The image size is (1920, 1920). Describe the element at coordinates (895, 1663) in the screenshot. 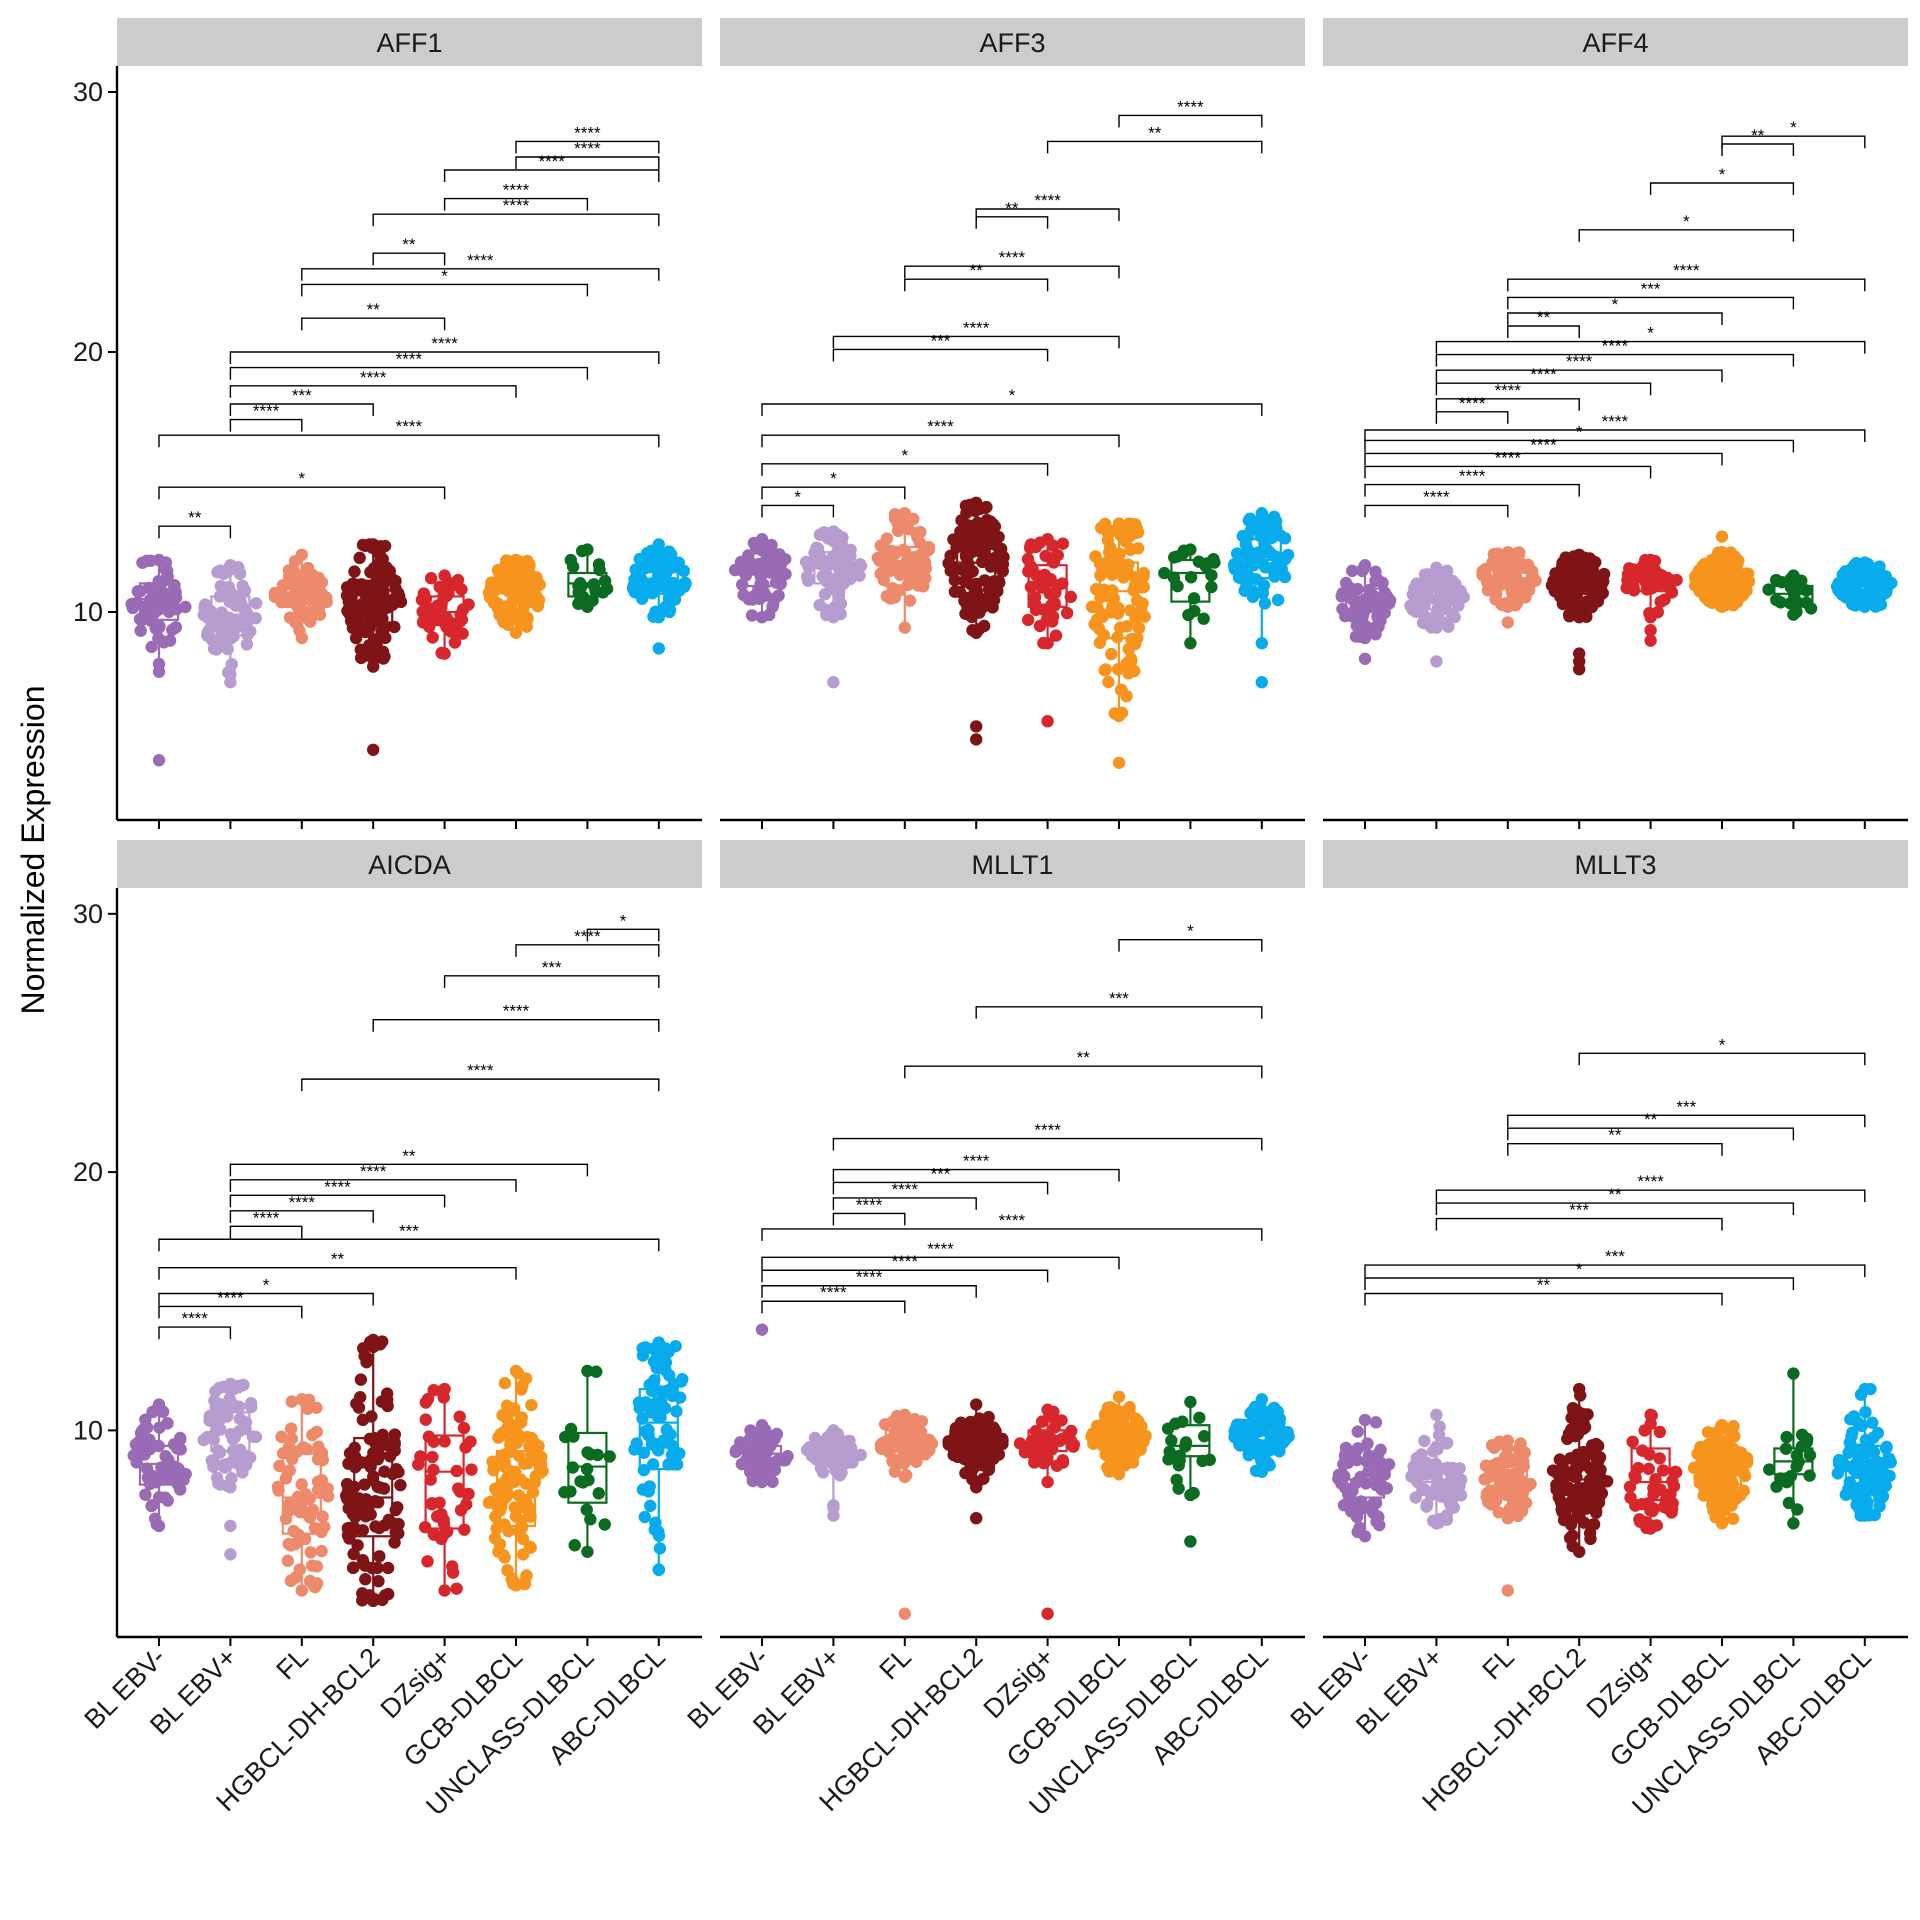

I see `x-tick-label: FL` at that location.